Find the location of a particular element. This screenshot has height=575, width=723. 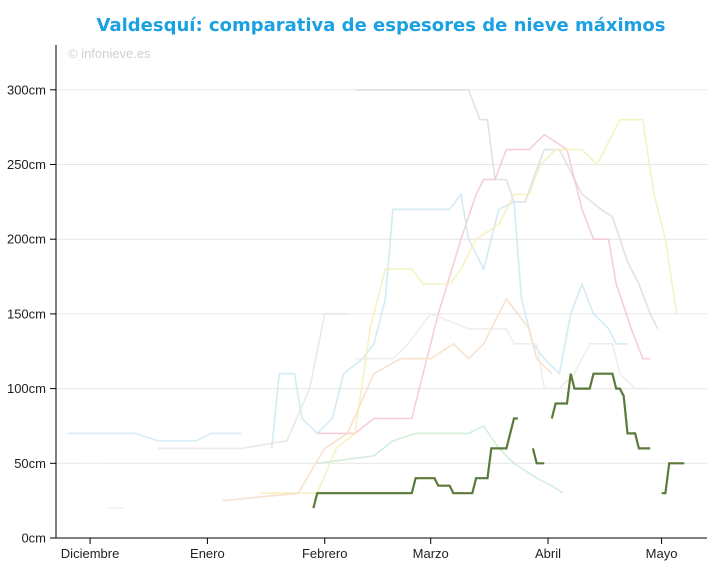

y-tick-label-100: 100cm is located at coordinates (26, 388).